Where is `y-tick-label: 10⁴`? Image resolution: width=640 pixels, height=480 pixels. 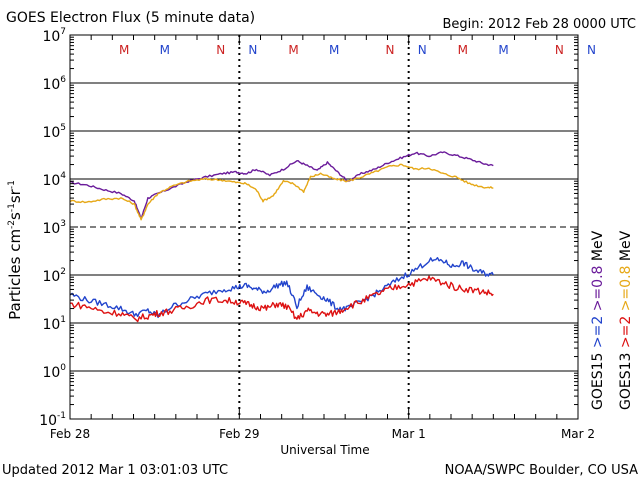
y-tick-label: 10⁴ is located at coordinates (54, 180).